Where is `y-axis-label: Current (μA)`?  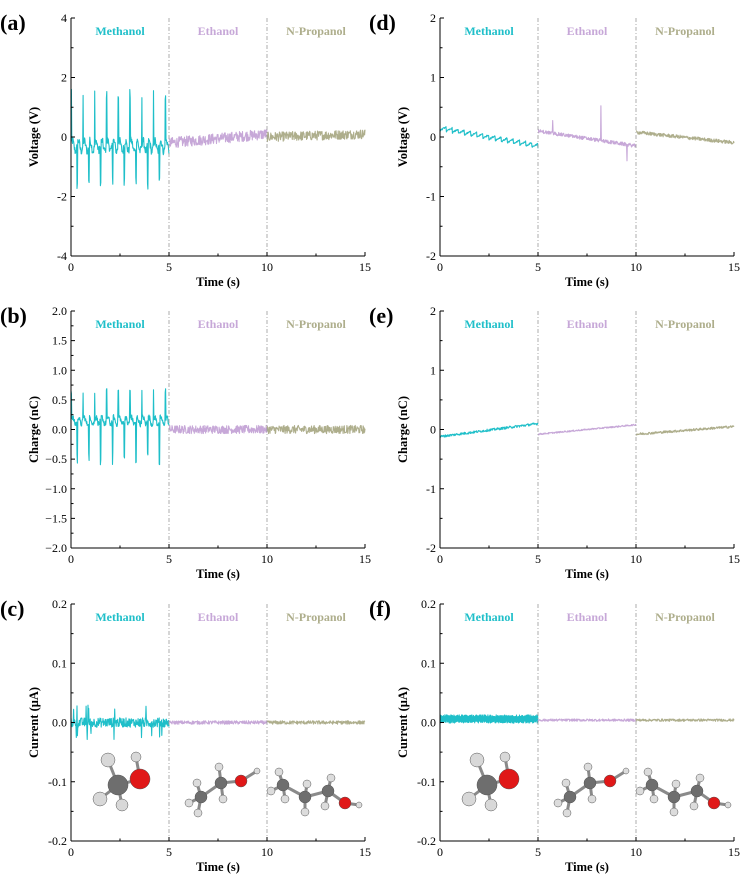
y-axis-label: Current (μA) is located at coordinates (34, 722).